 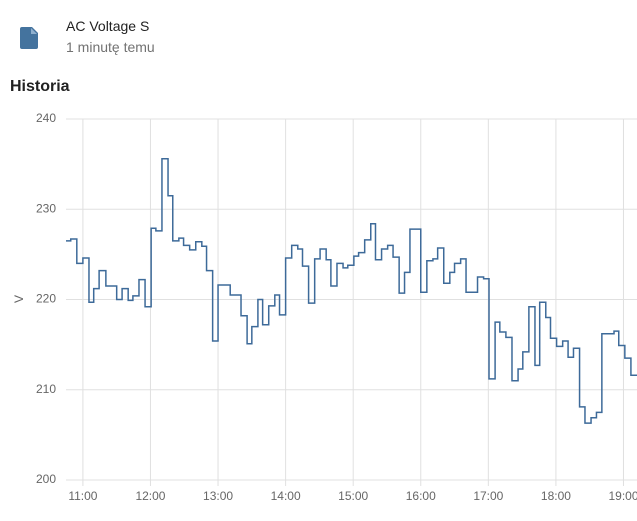 What do you see at coordinates (150, 496) in the screenshot?
I see `x-tick-label: 12:00` at bounding box center [150, 496].